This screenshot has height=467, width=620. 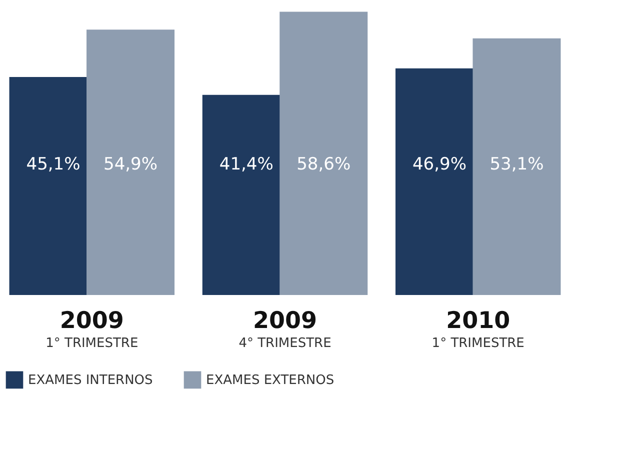 I want to click on category-label: 2010 1° TRIMESTRE, so click(x=478, y=329).